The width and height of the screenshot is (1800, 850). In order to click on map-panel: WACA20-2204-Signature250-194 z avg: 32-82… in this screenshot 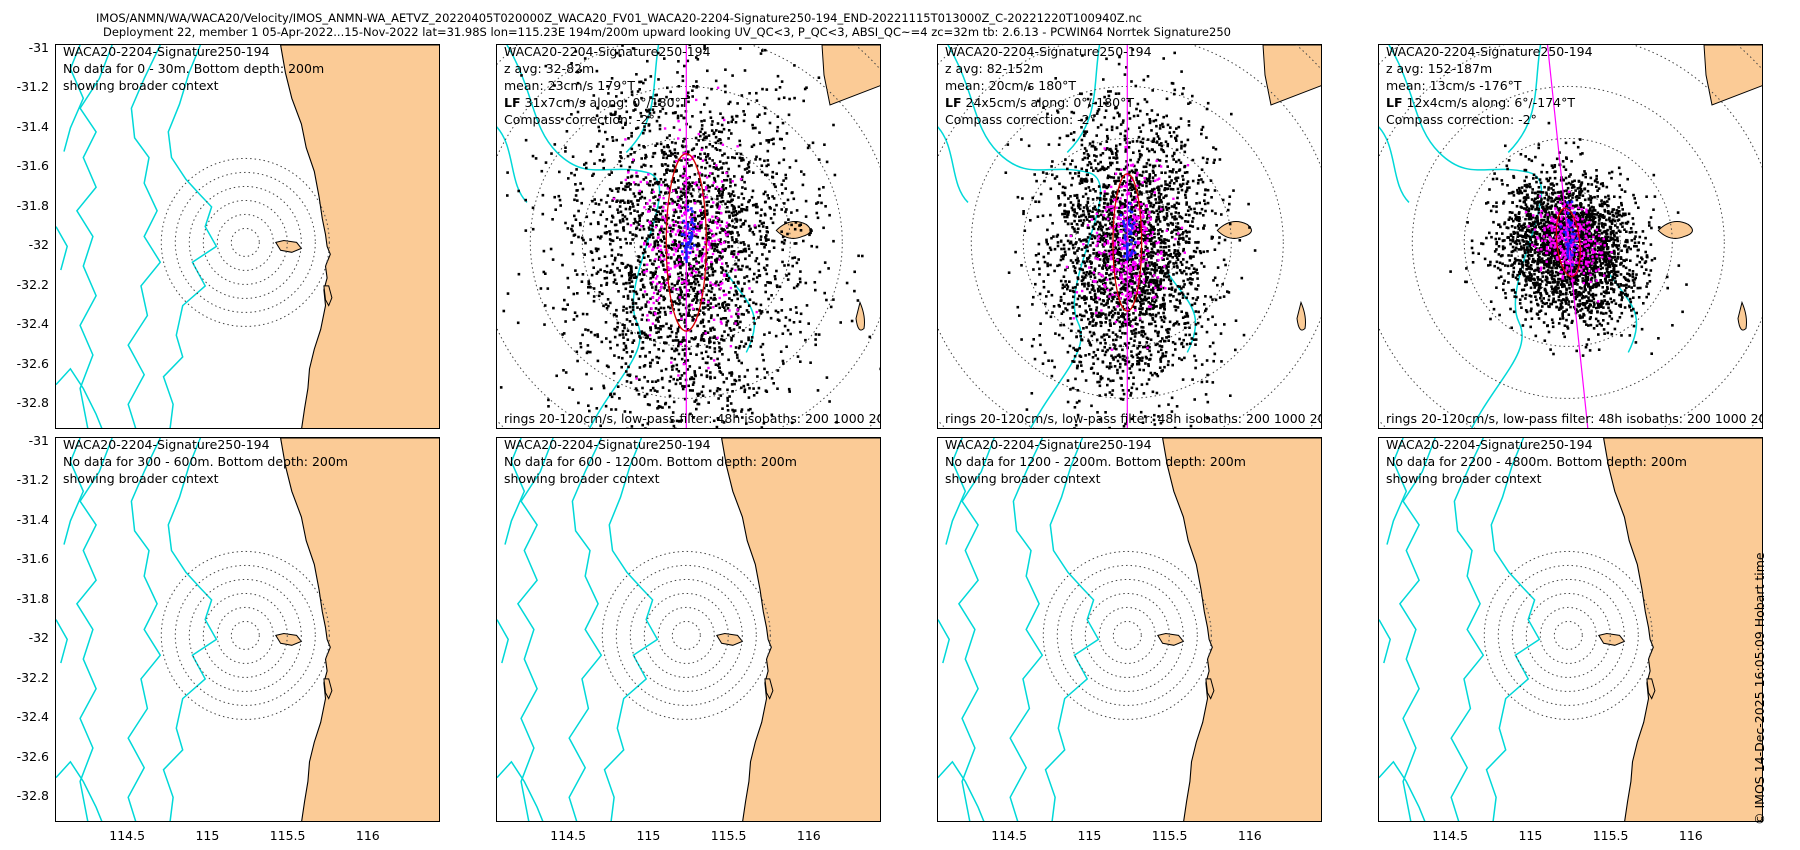, I will do `click(688, 236)`.